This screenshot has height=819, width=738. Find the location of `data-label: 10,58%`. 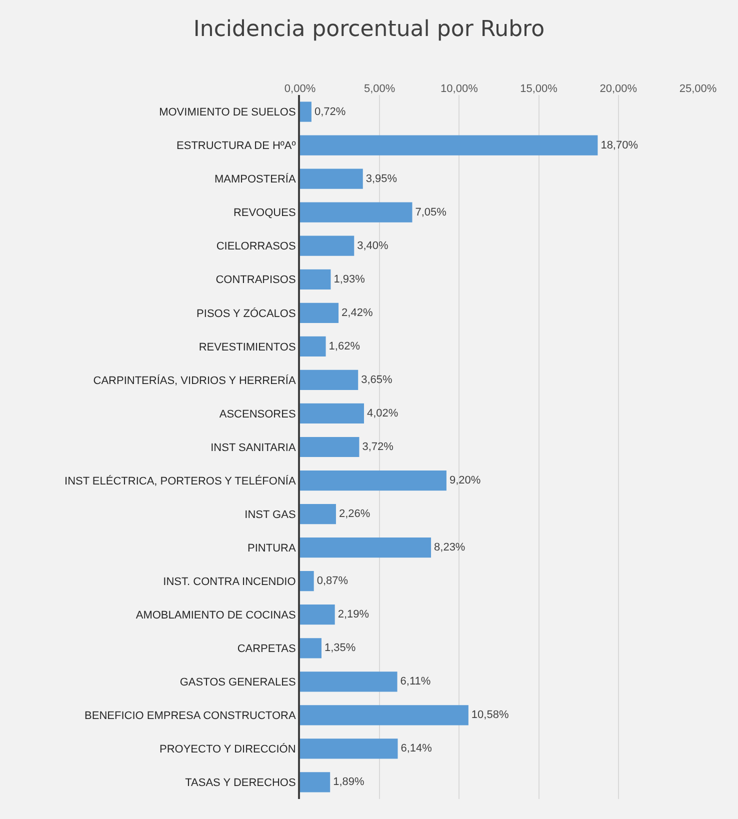

data-label: 10,58% is located at coordinates (490, 715).